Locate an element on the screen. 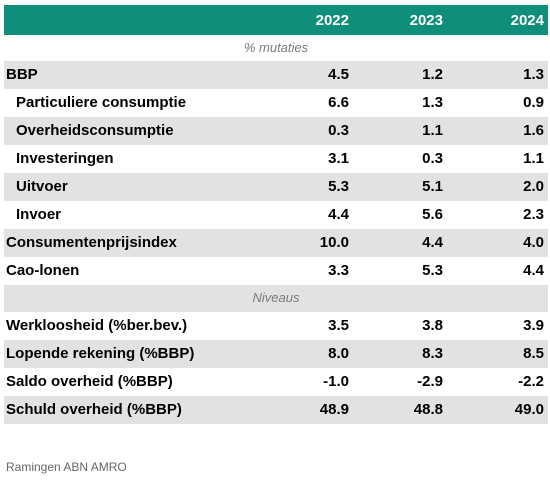 The image size is (550, 489). year-header-2024: 2024 is located at coordinates (527, 20).